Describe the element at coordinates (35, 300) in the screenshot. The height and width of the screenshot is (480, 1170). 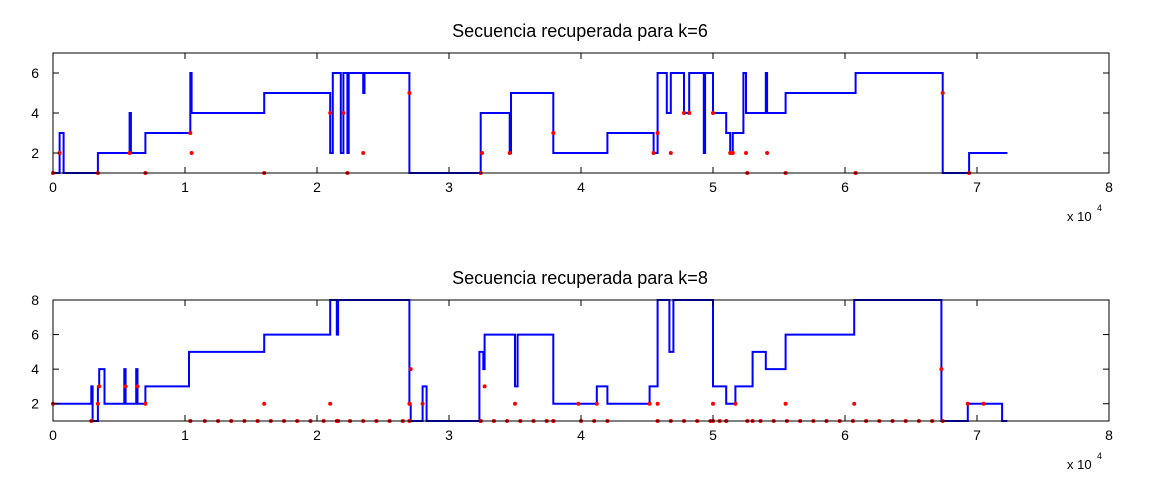
I see `y-tick-label: 8` at that location.